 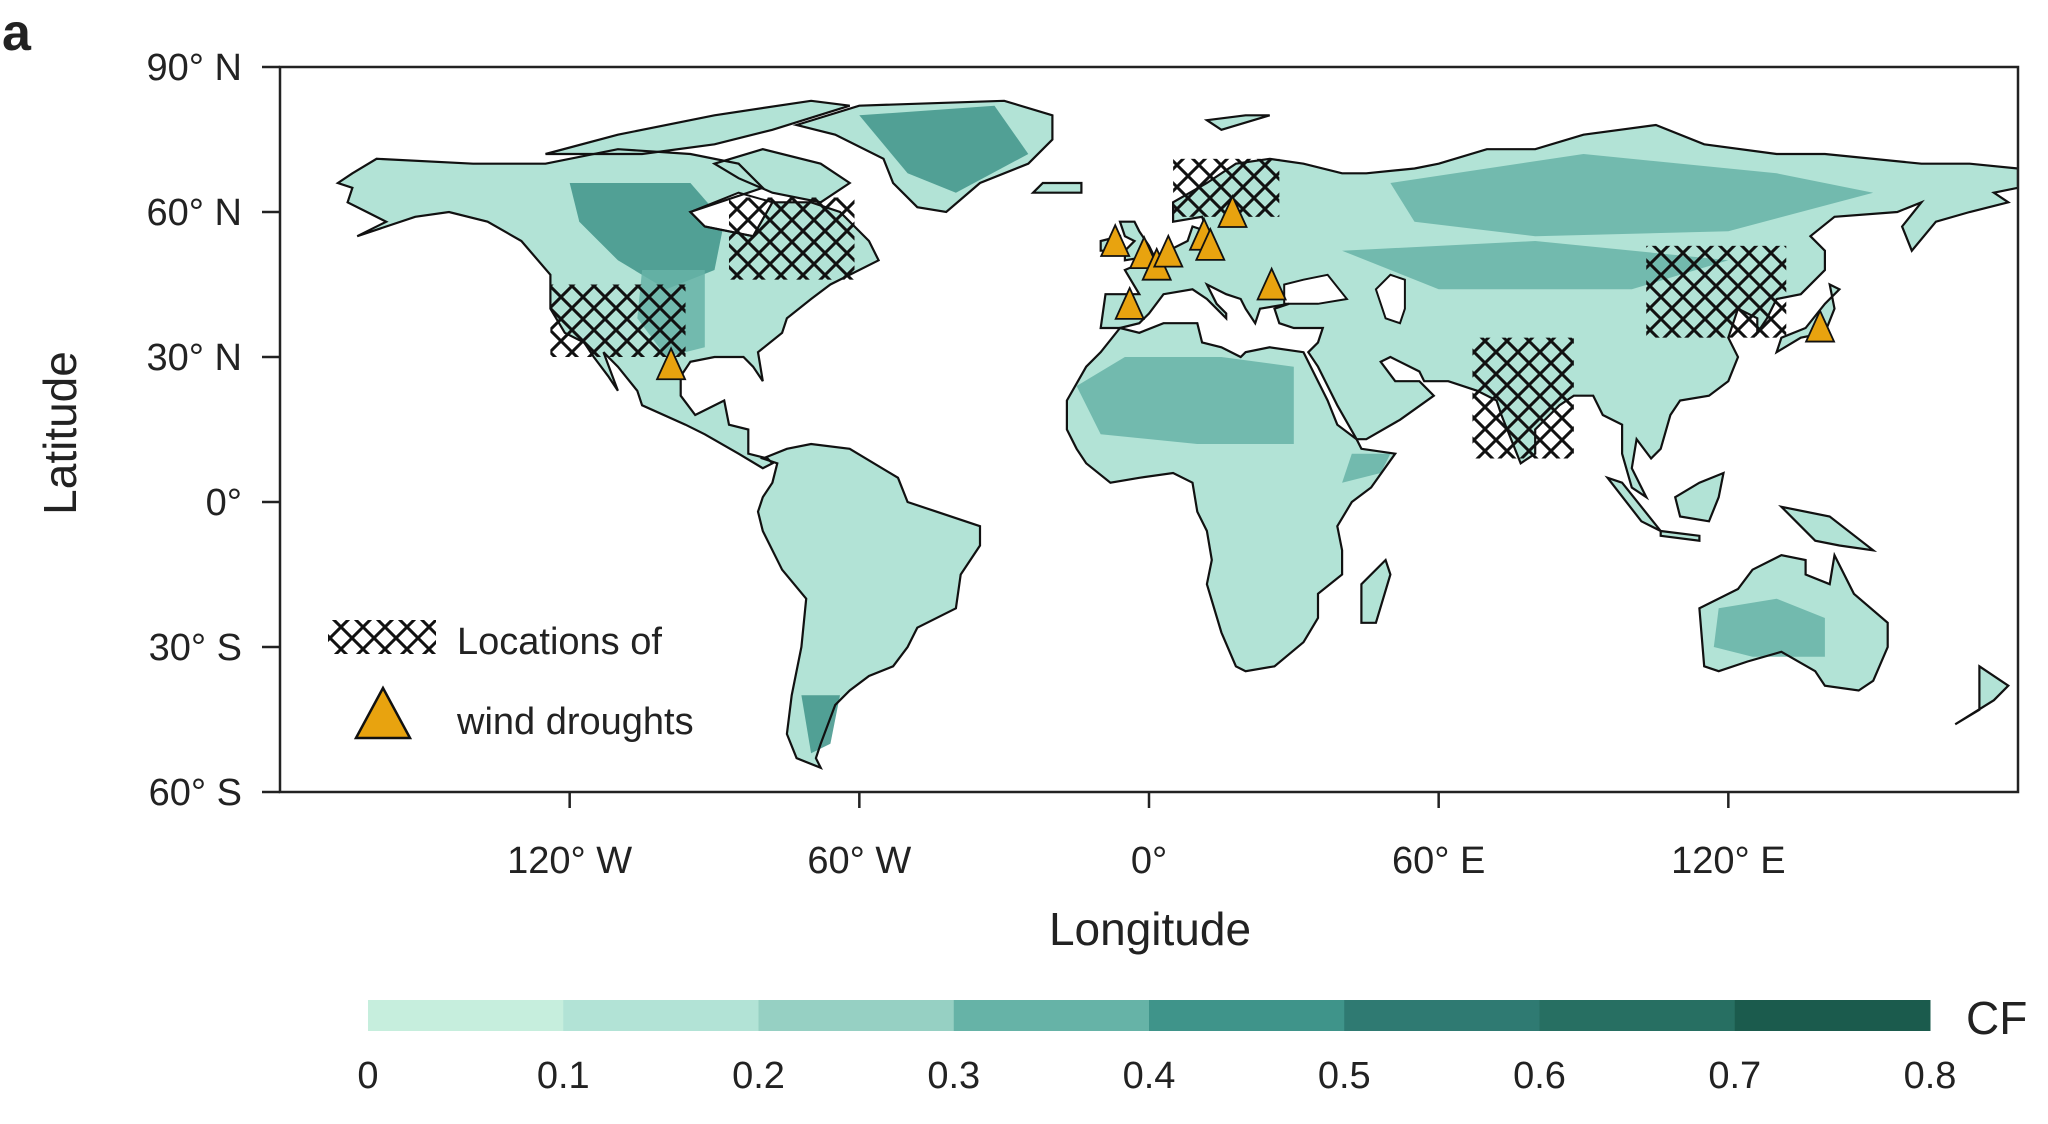 I want to click on legend-triangle-icon, so click(x=383, y=712).